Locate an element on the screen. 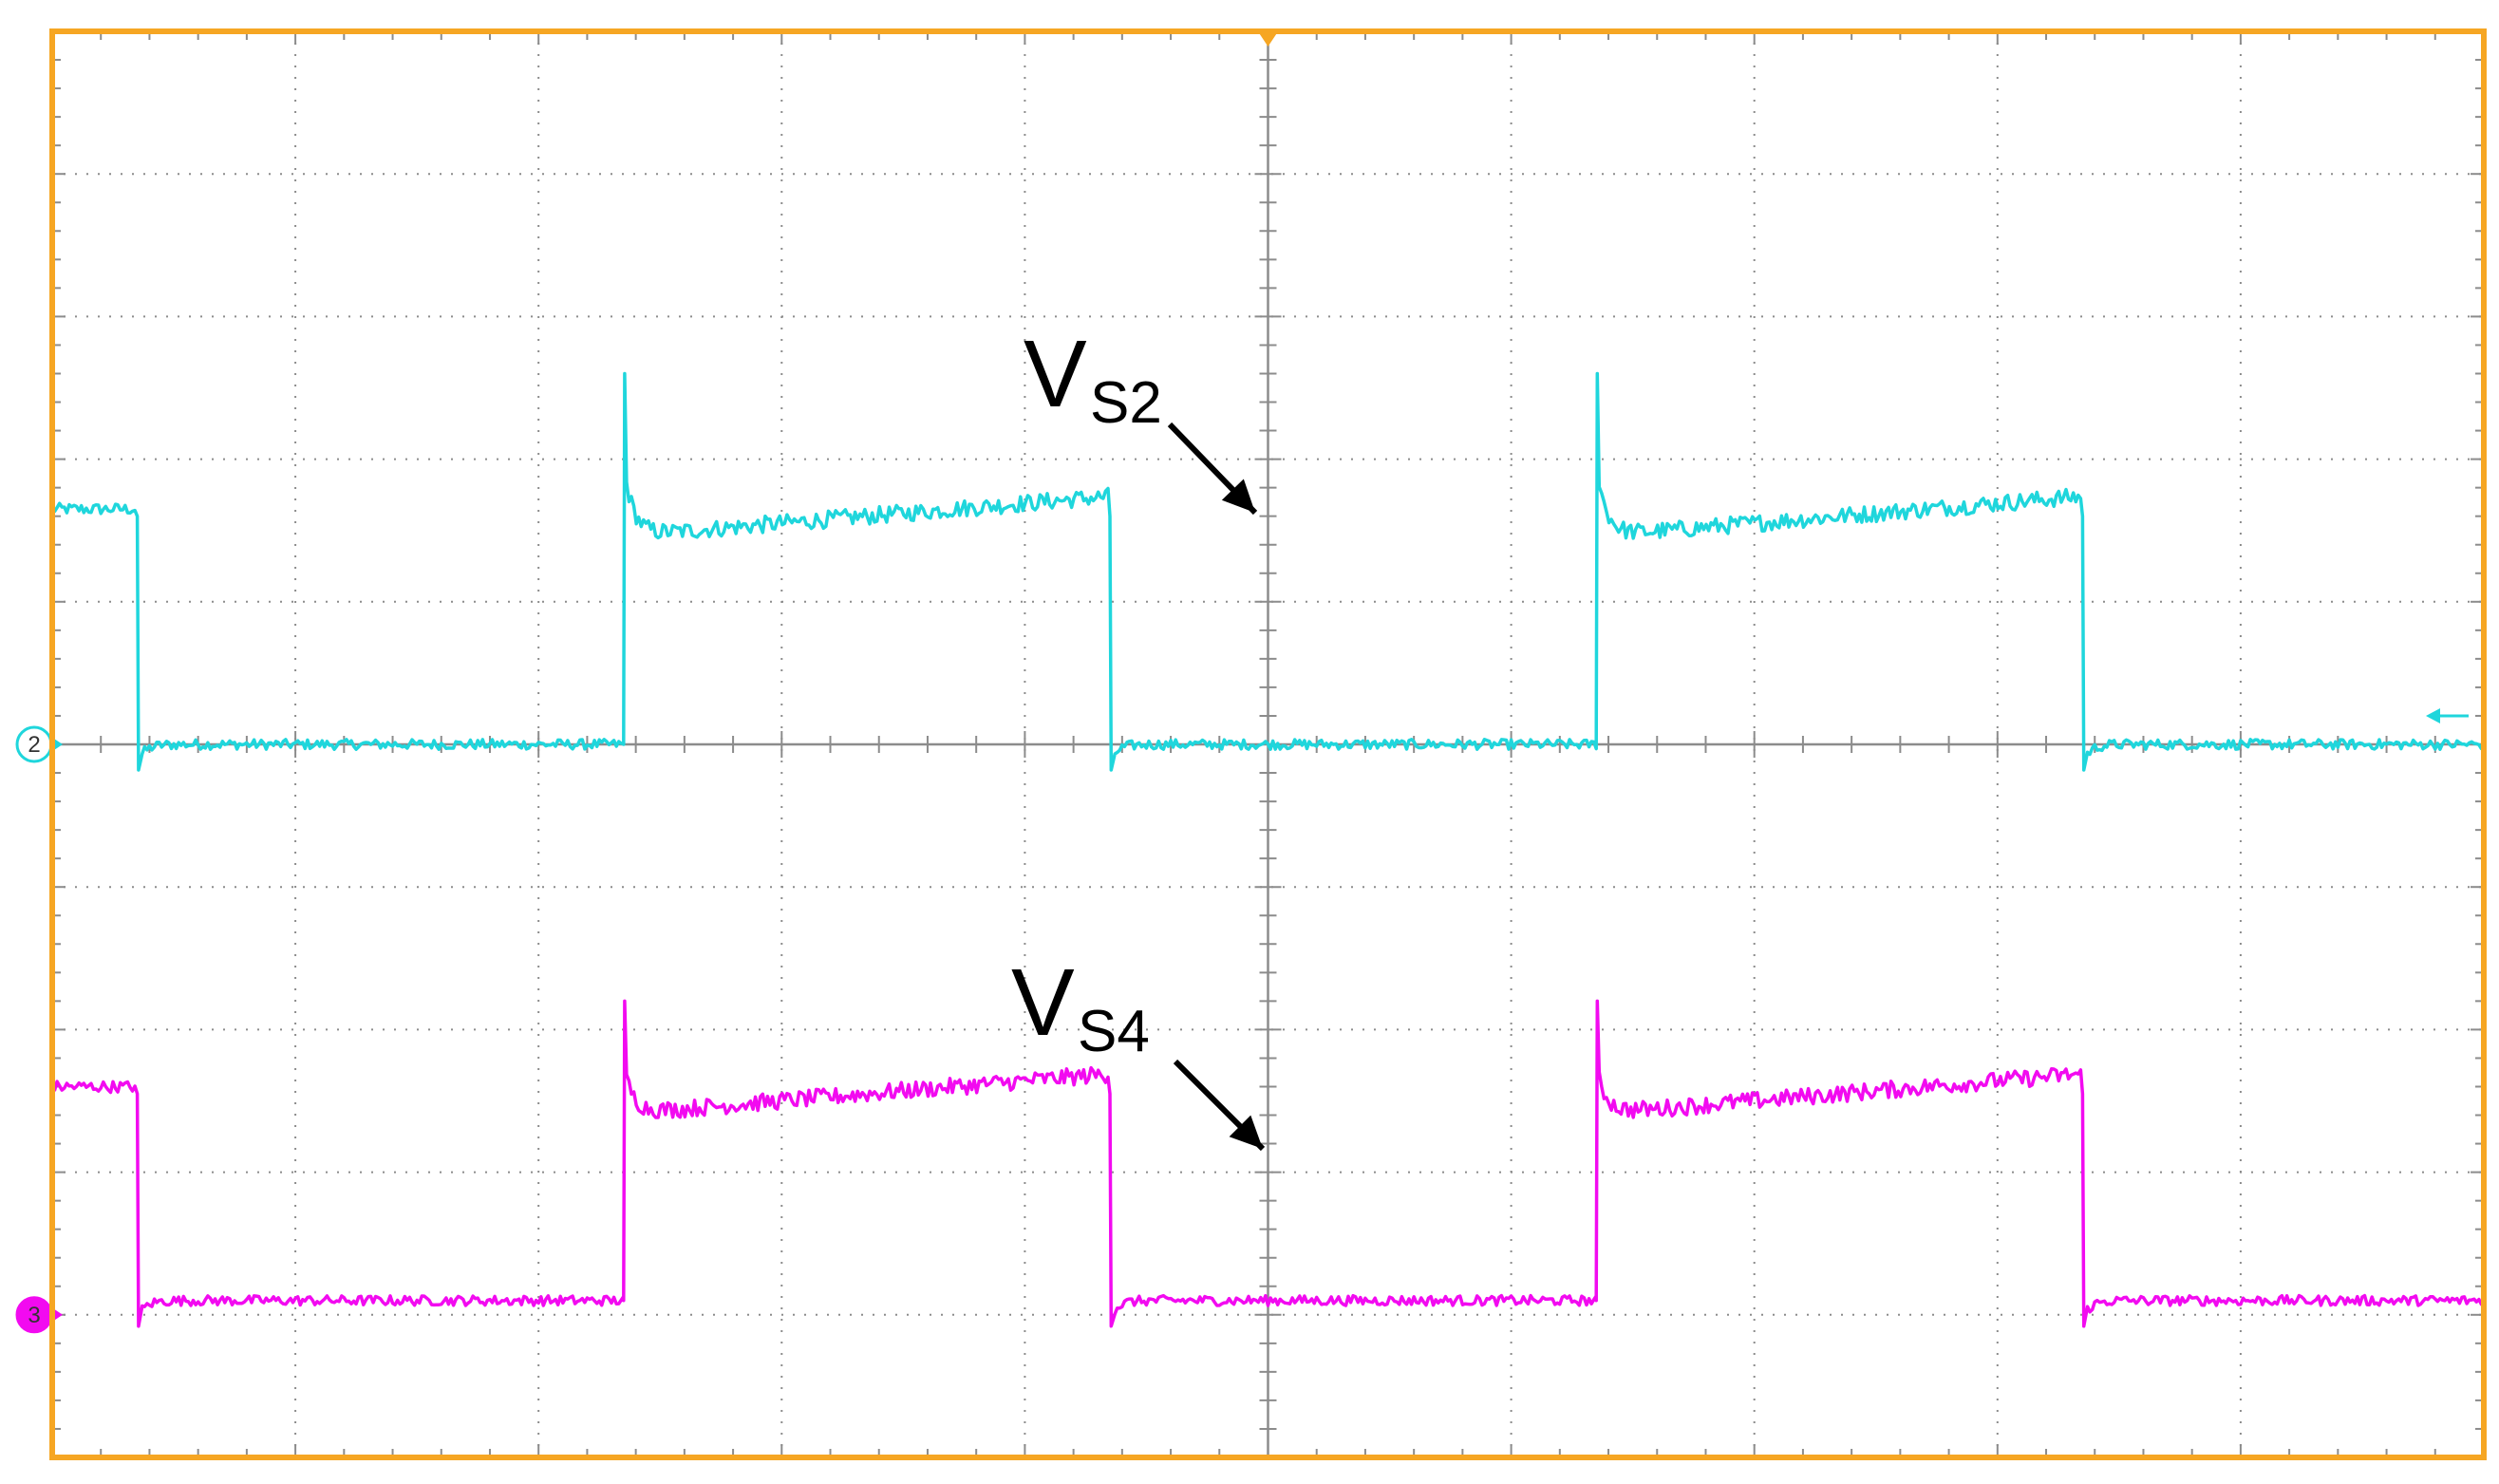 The image size is (2499, 1484). right-edge-marker-arrow-icon is located at coordinates (2433, 715).